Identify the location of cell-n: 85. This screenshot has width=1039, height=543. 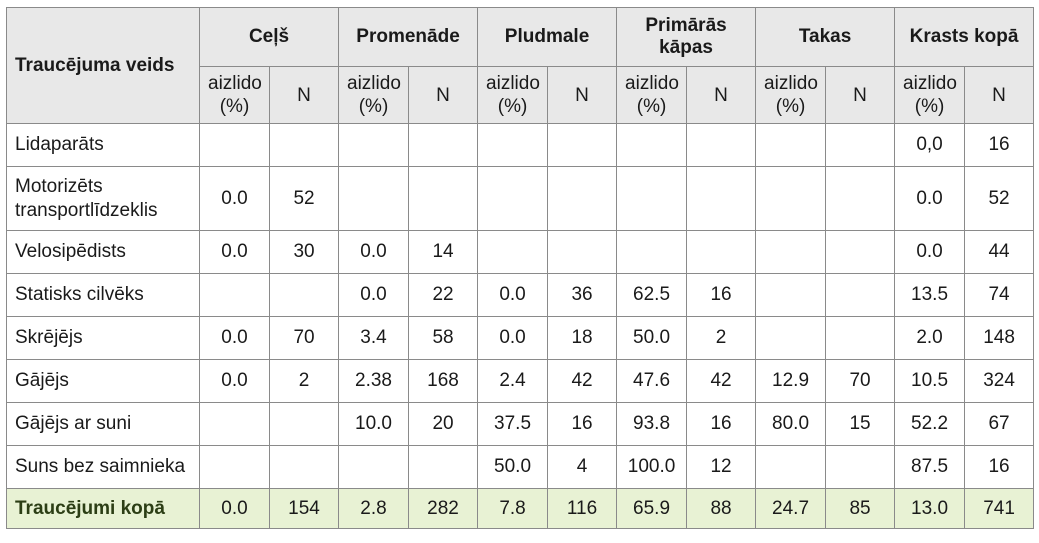
(860, 508).